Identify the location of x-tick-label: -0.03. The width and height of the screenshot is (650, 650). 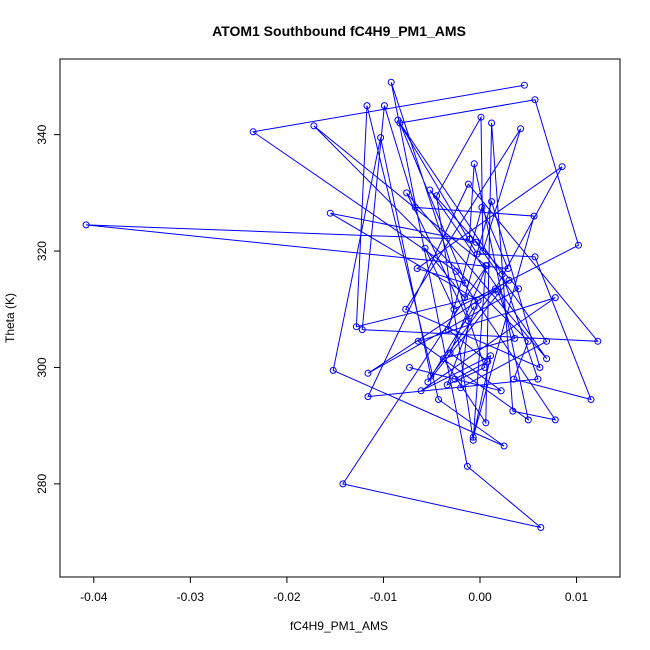
(191, 597).